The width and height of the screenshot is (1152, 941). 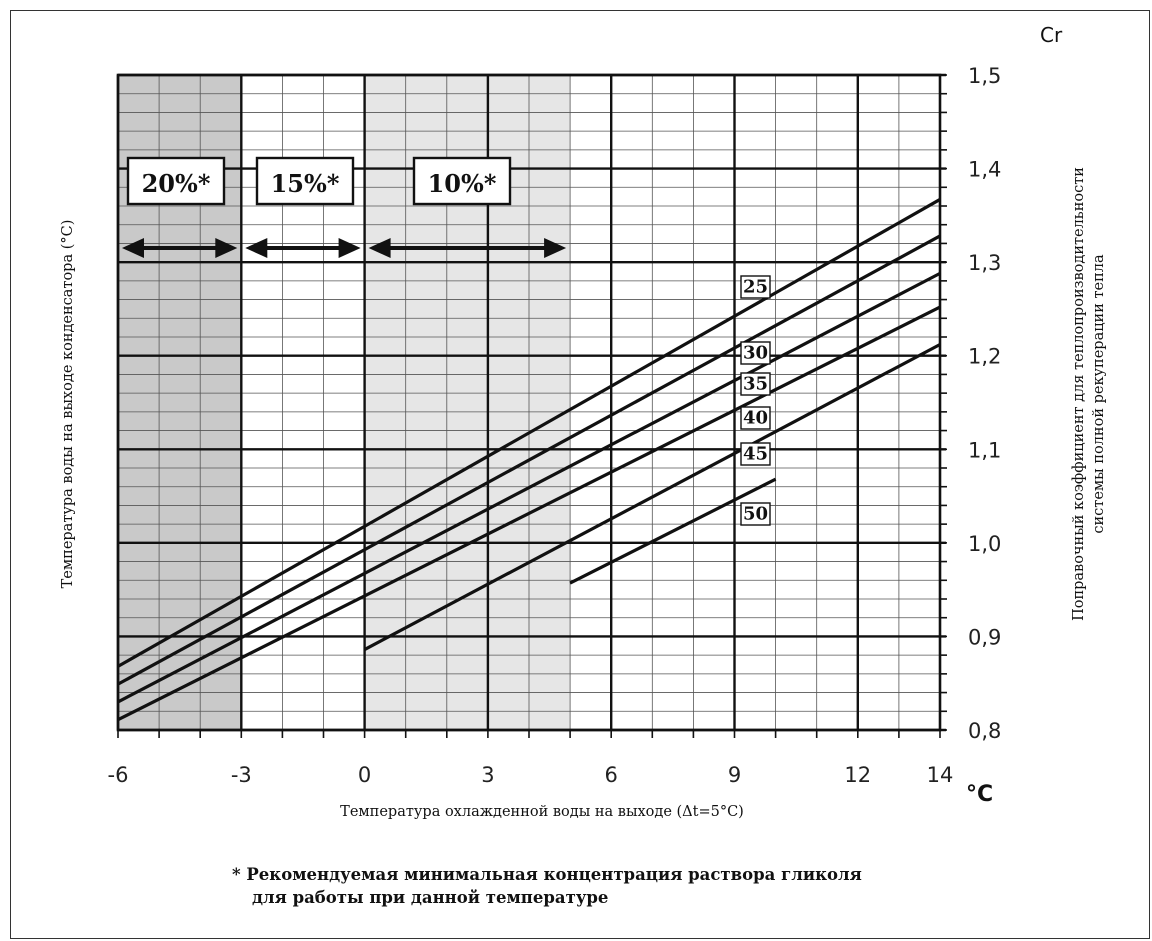 I want to click on series-label-35: 35, so click(x=755, y=384).